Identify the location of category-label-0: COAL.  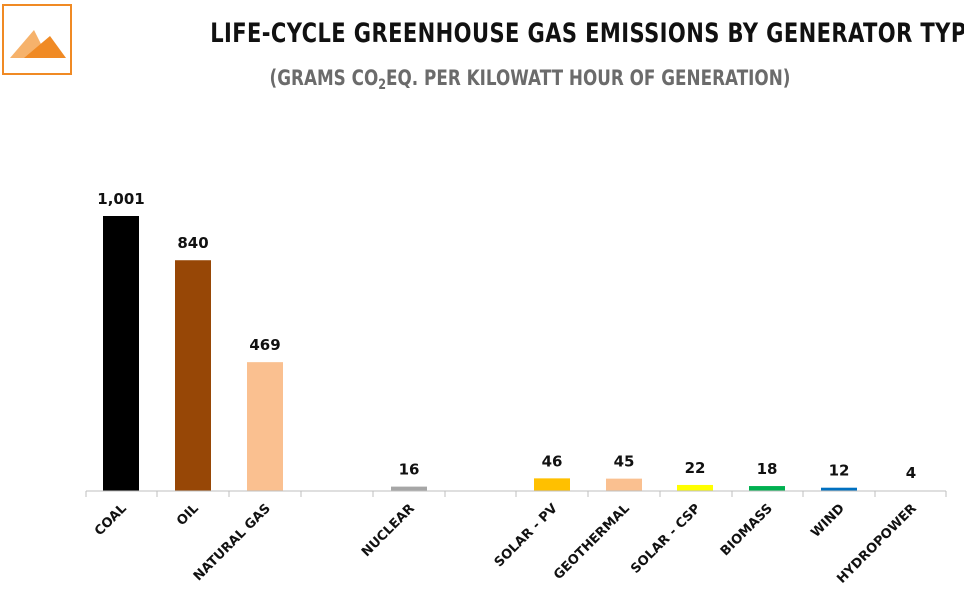
(111, 520).